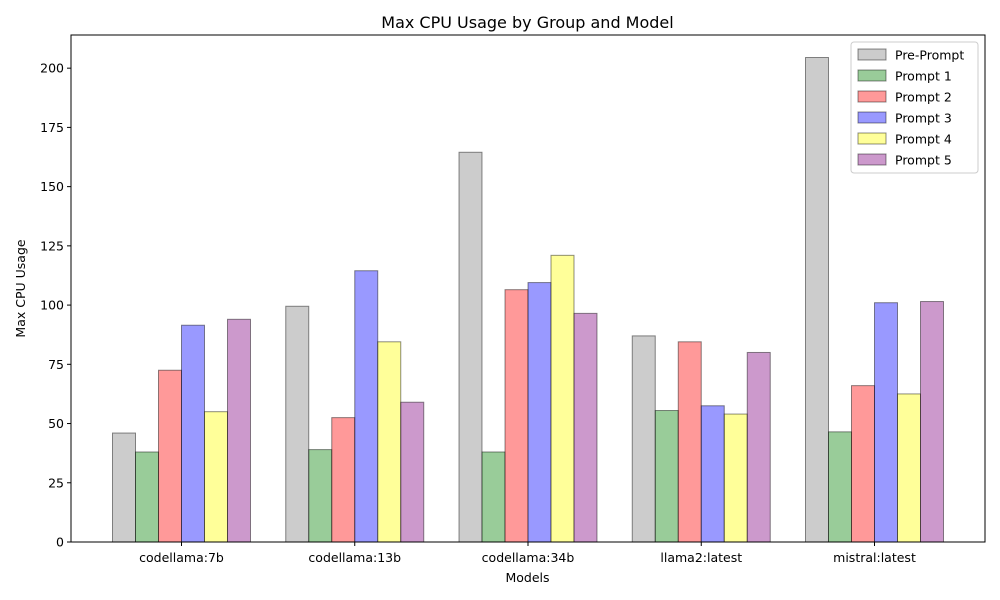 This screenshot has height=600, width=1000. I want to click on x-tick-label: codellama:34b, so click(528, 557).